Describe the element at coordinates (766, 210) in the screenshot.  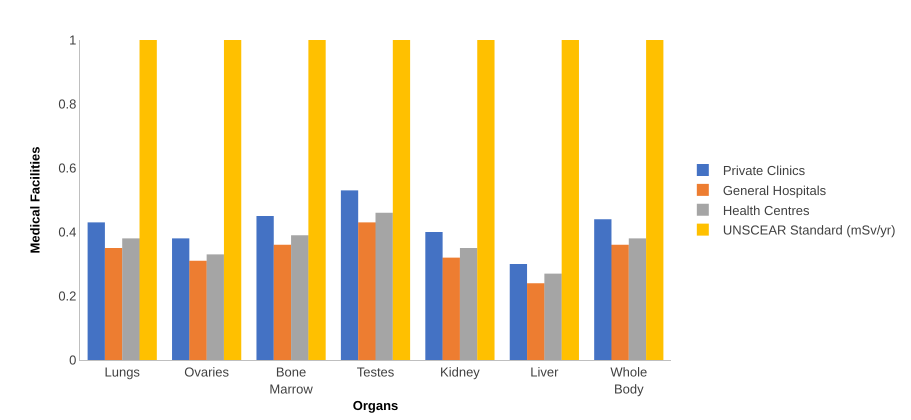
I see `legend-label: Health Centres` at that location.